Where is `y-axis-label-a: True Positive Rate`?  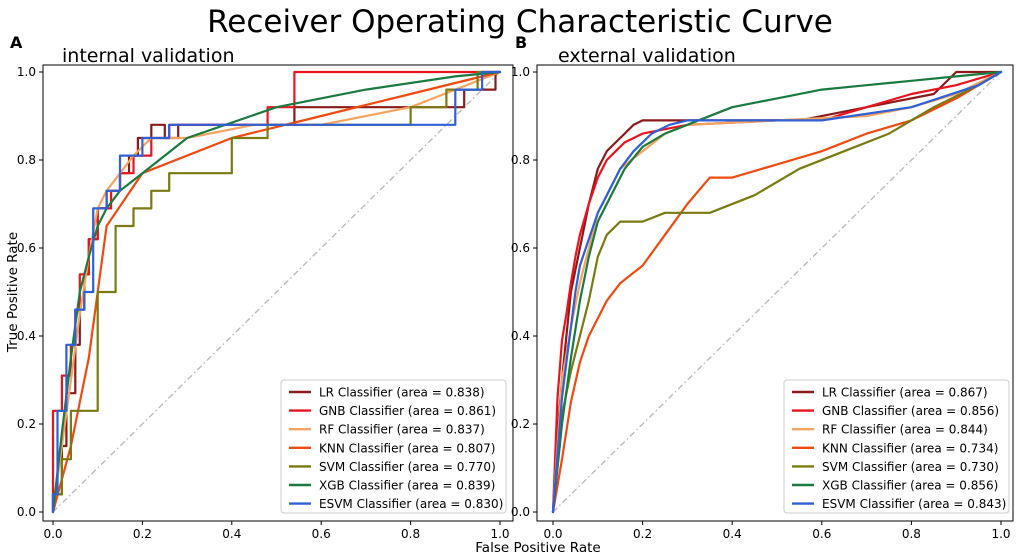 y-axis-label-a: True Positive Rate is located at coordinates (13, 292).